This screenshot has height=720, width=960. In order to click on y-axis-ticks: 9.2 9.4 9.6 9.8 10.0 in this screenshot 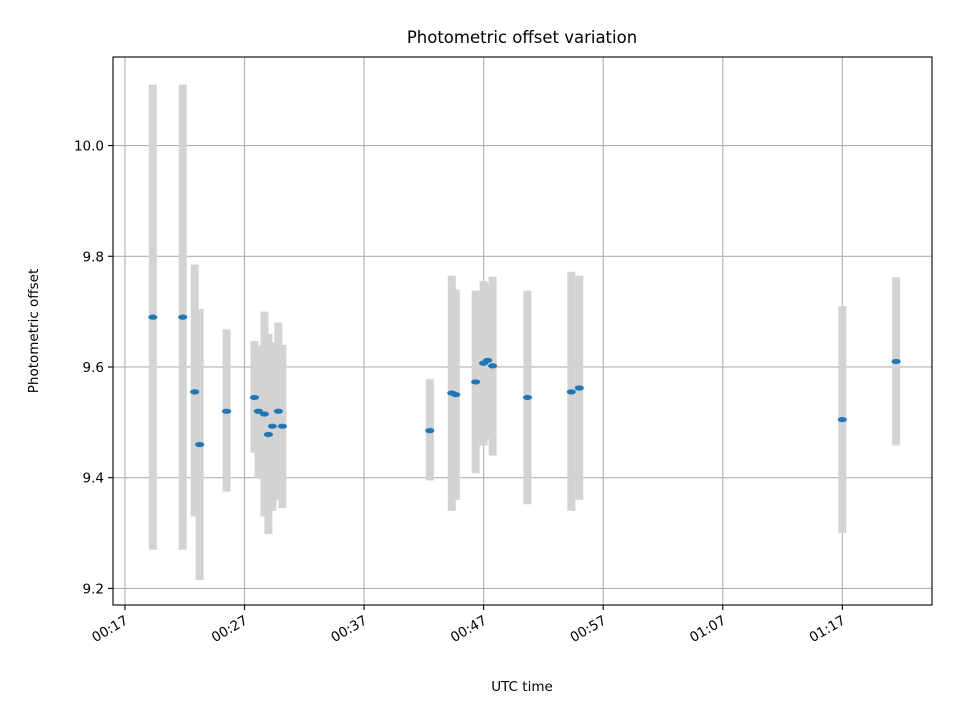, I will do `click(93, 368)`.